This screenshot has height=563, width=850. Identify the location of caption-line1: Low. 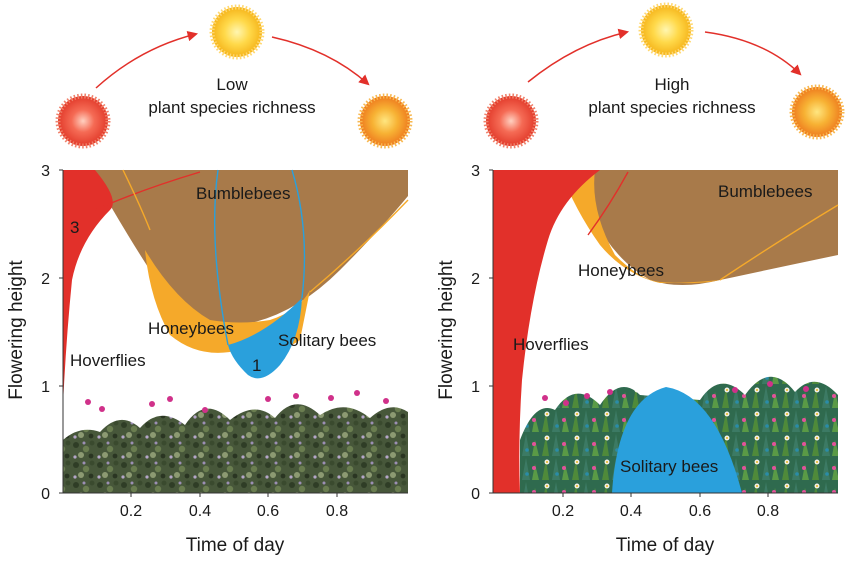
(232, 84).